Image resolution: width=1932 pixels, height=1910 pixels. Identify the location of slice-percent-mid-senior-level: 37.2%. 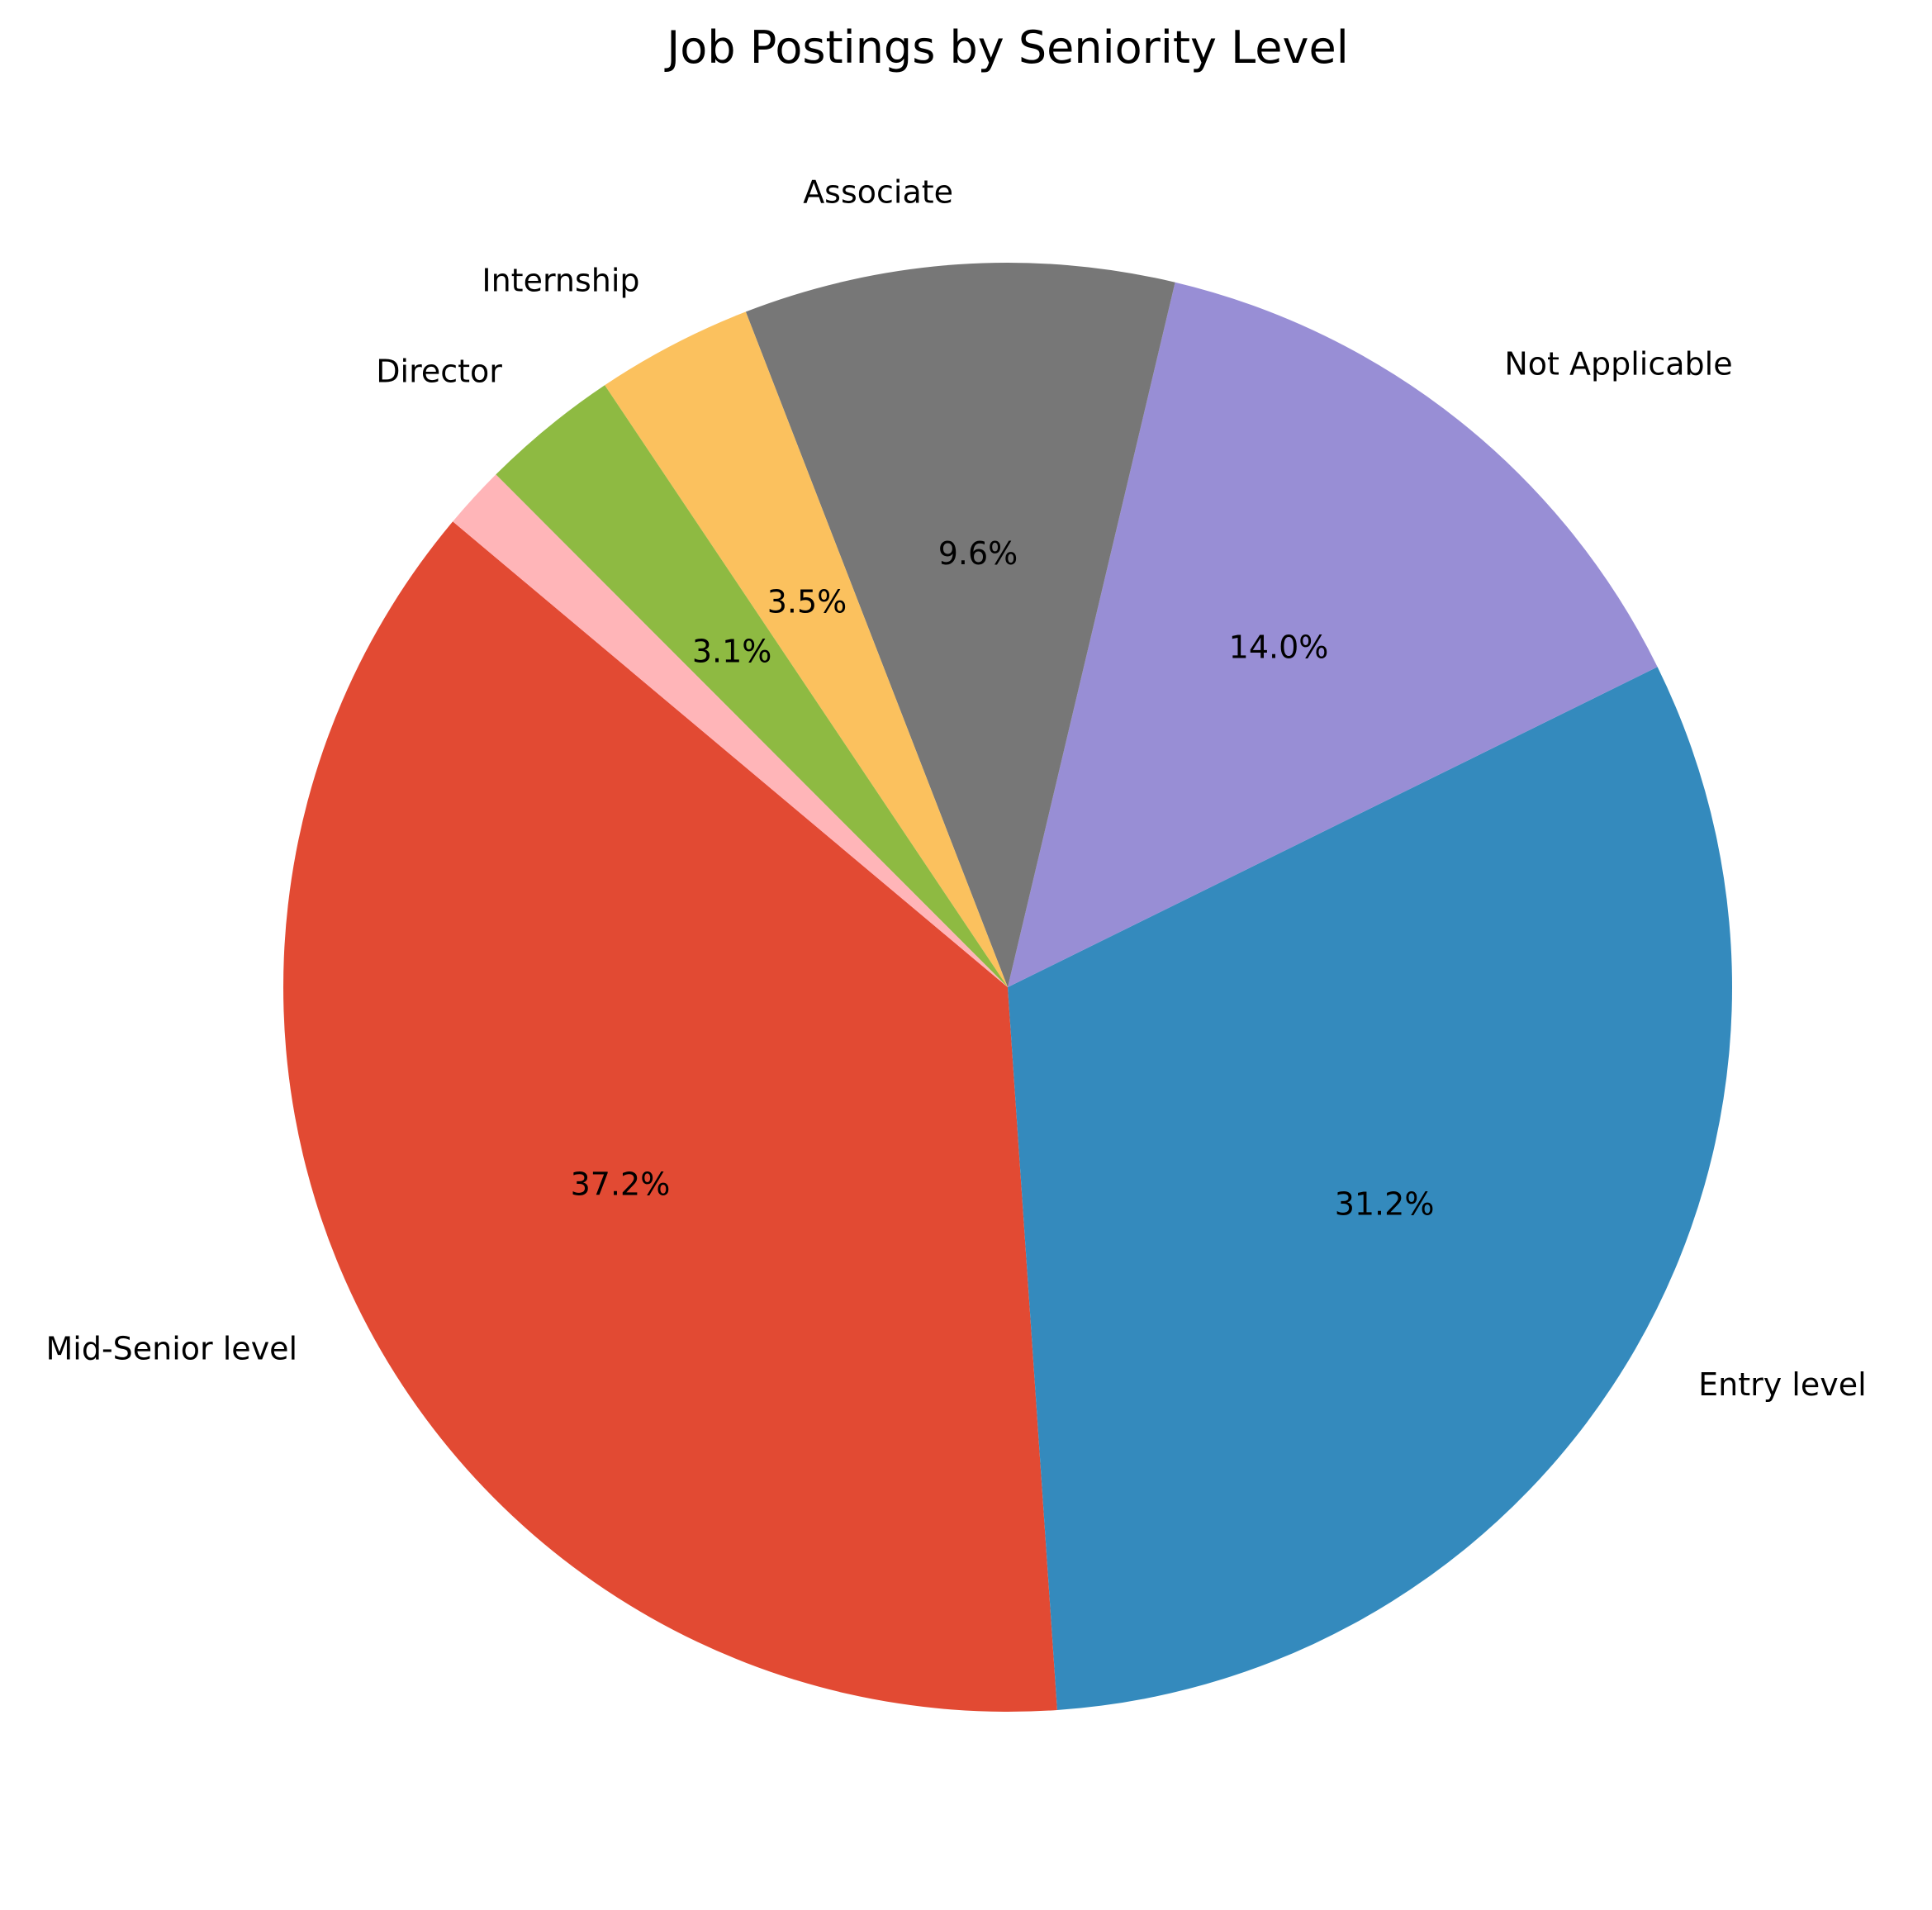
(621, 1184).